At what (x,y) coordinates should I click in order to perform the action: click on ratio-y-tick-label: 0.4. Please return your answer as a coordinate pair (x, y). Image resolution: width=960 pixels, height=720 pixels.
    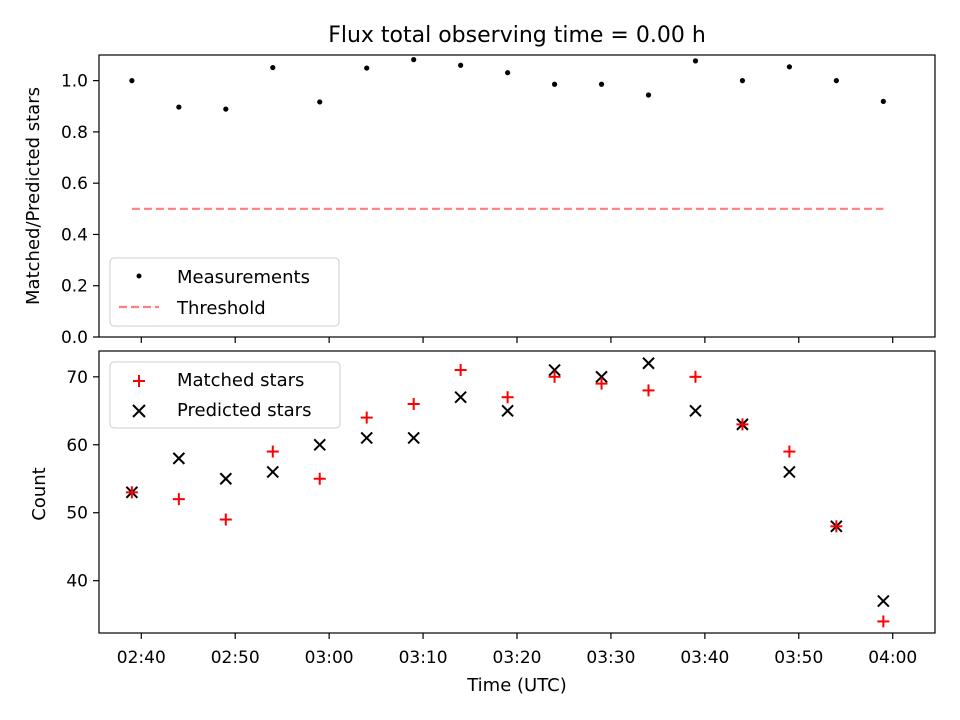
    Looking at the image, I should click on (74, 235).